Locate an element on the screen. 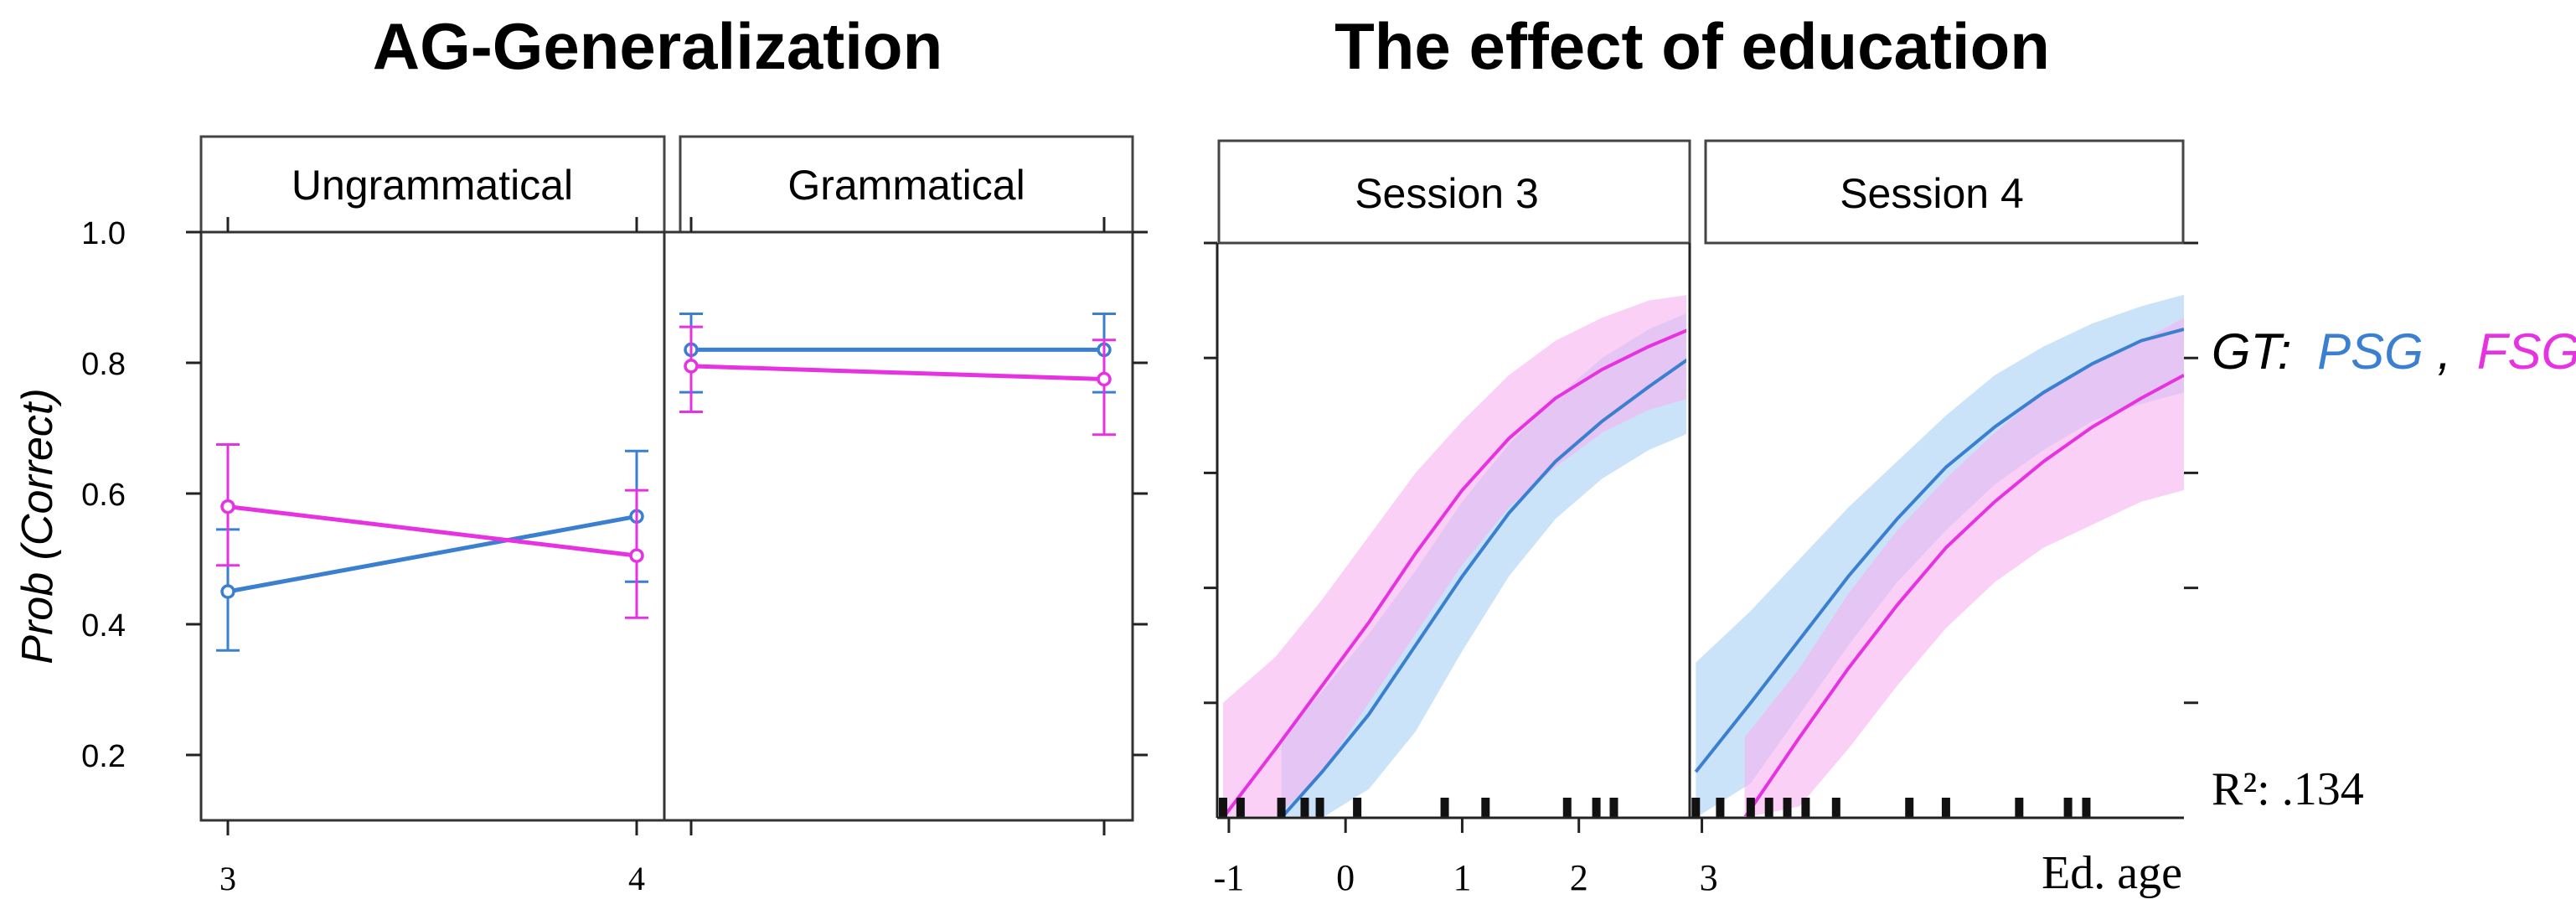 The height and width of the screenshot is (915, 2576). left-chart-title: AG-Generalization is located at coordinates (657, 46).